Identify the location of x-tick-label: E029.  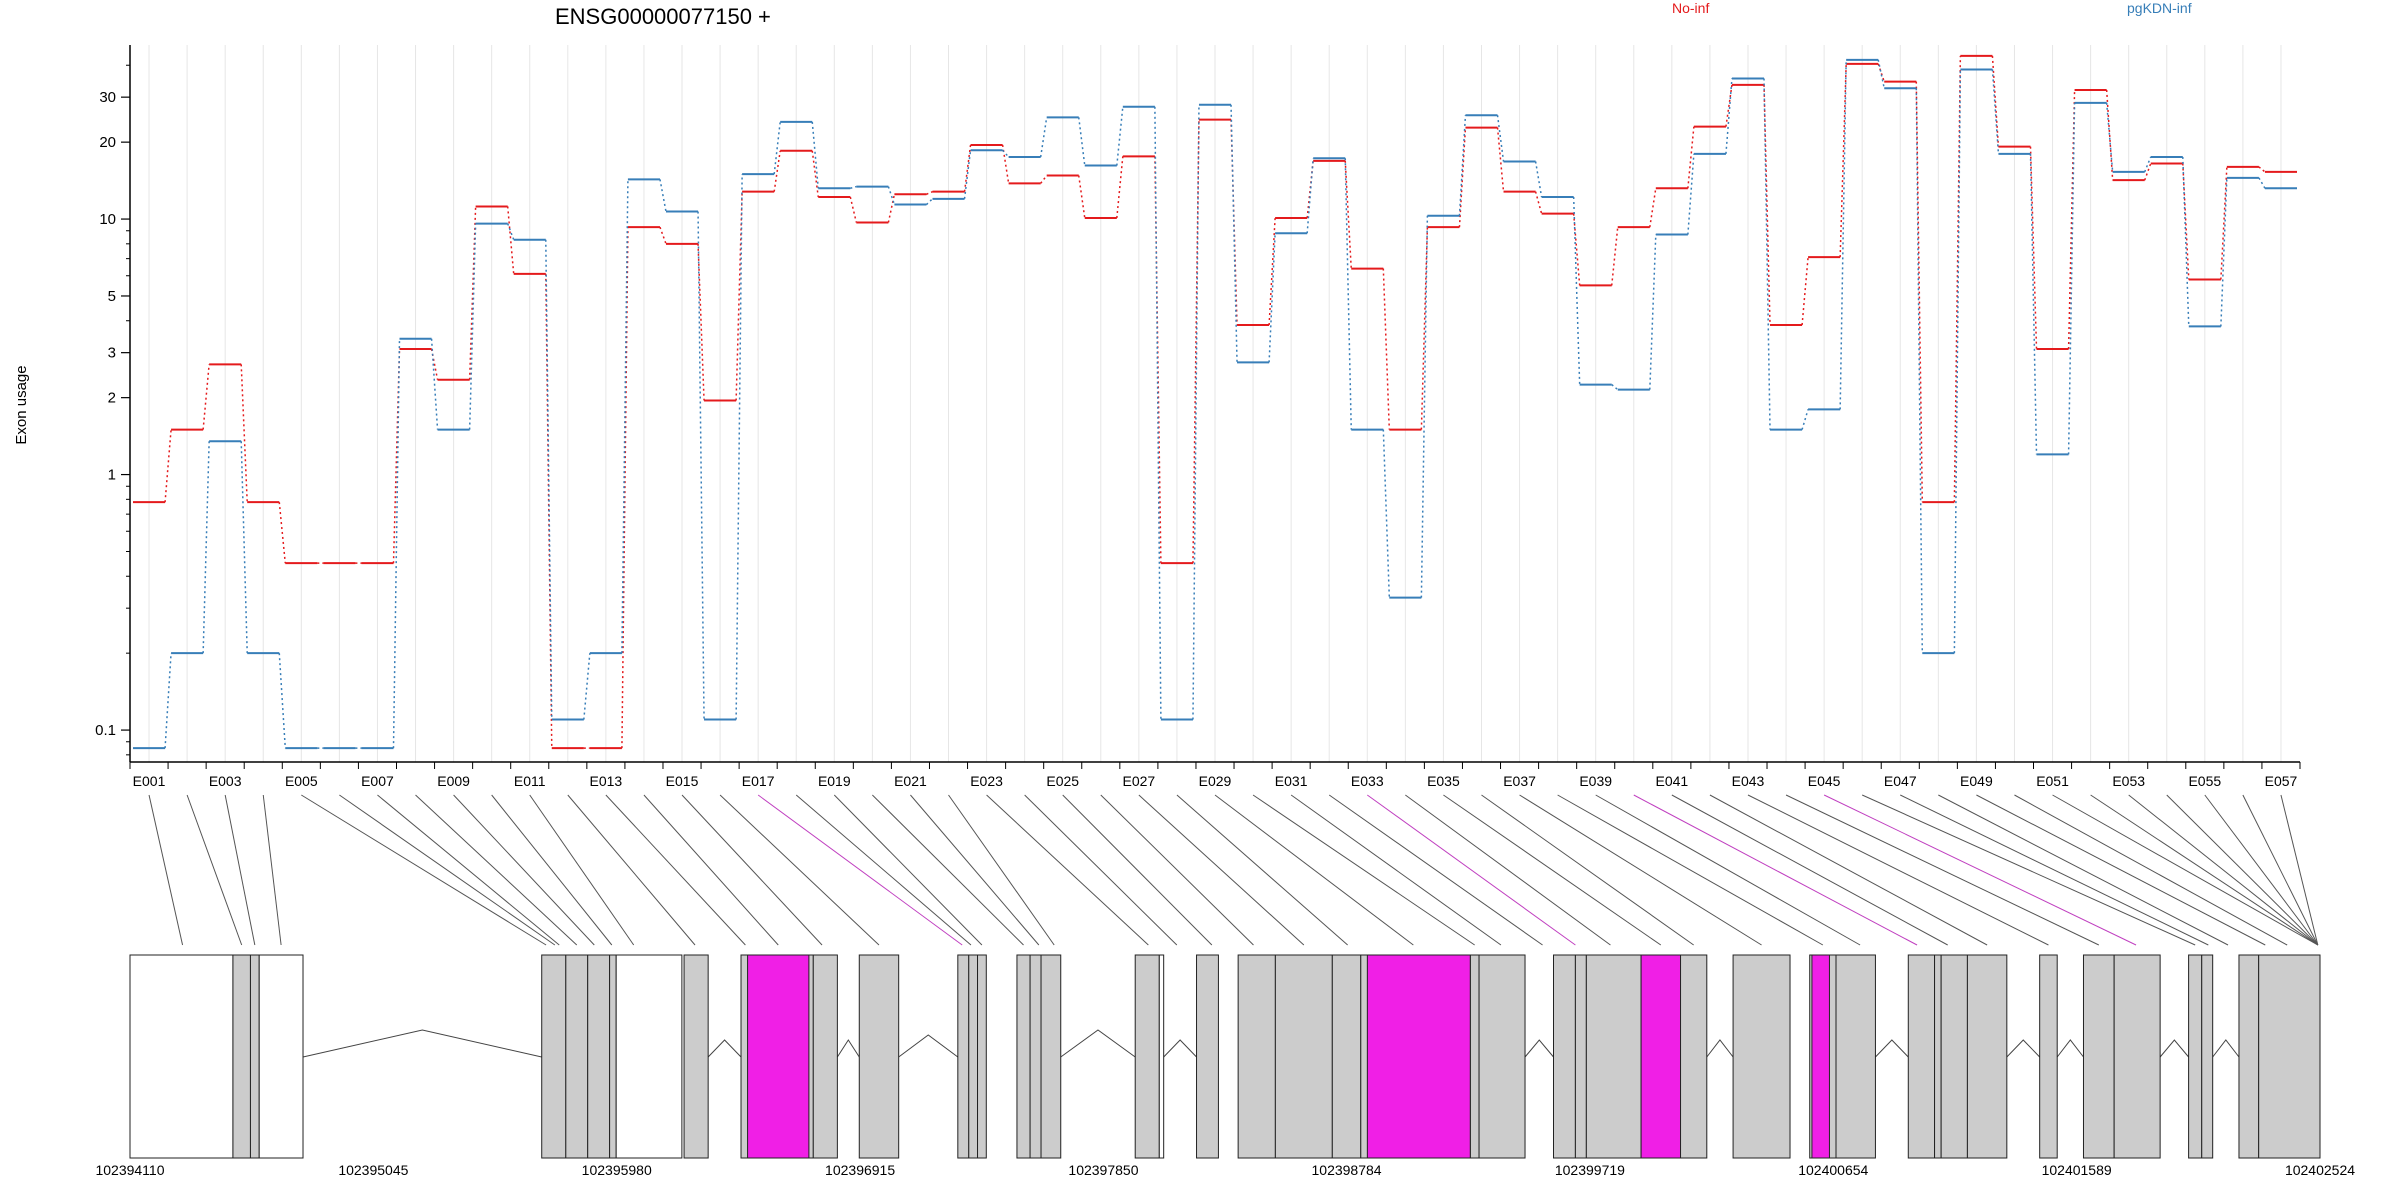
(1215, 781).